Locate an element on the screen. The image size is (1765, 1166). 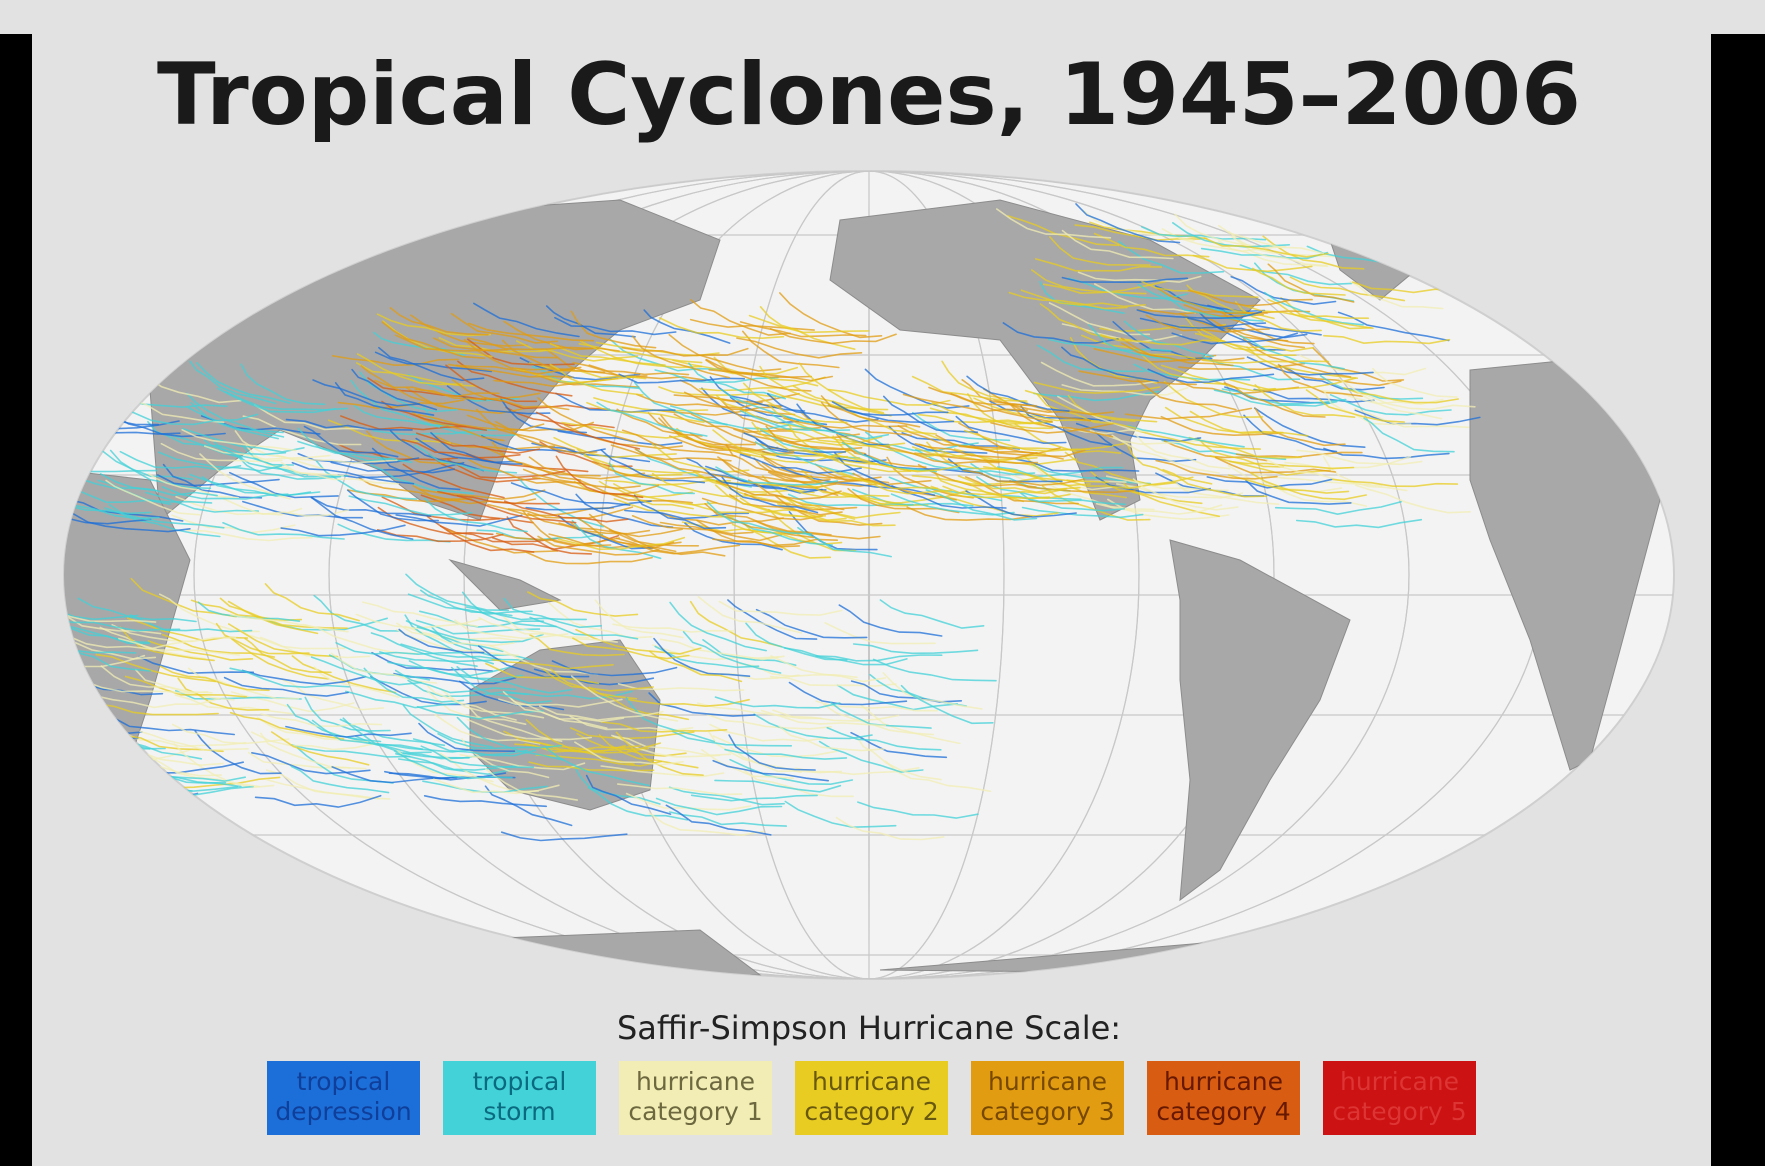
legend-label: category 5 is located at coordinates (1399, 1111).